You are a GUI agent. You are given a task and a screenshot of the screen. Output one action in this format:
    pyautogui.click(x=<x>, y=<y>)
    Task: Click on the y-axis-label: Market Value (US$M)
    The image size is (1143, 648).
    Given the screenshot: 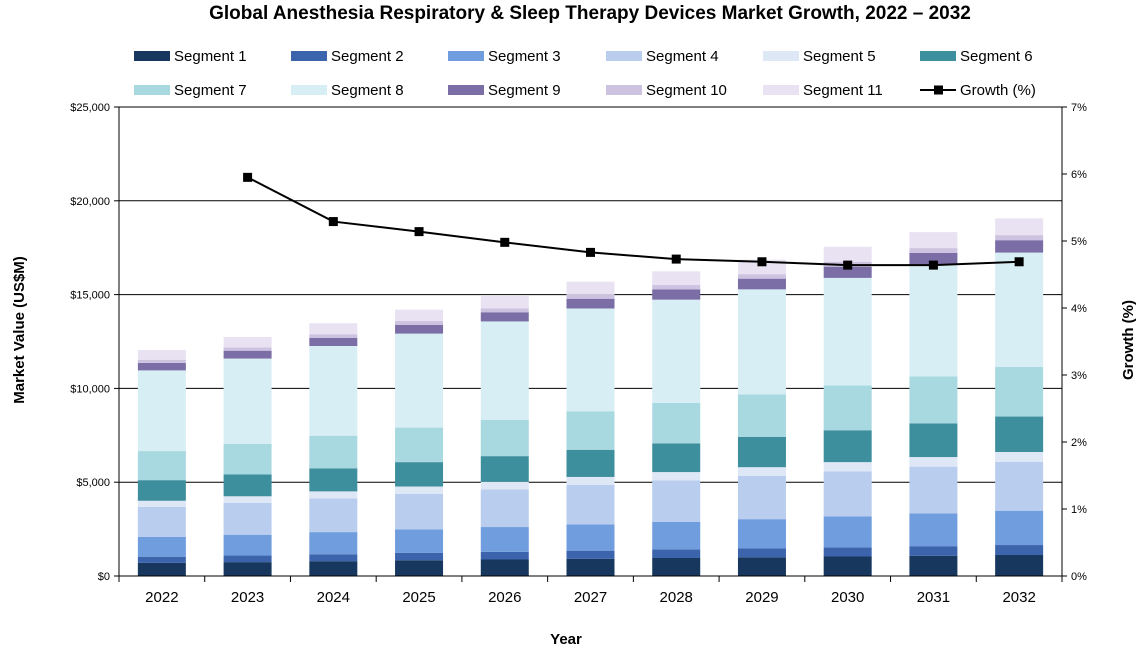 What is the action you would take?
    pyautogui.click(x=19, y=330)
    